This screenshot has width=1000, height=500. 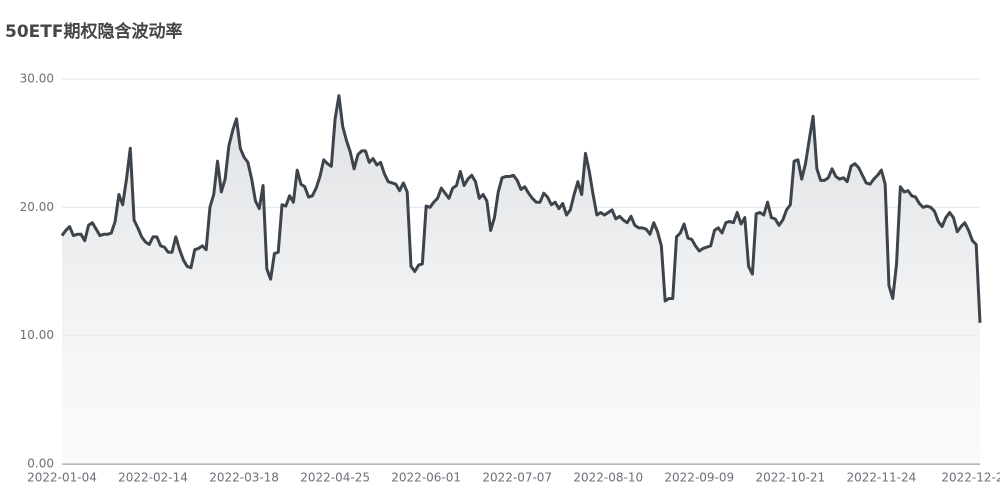 I want to click on y-tick-label: 30.00, so click(x=37, y=79).